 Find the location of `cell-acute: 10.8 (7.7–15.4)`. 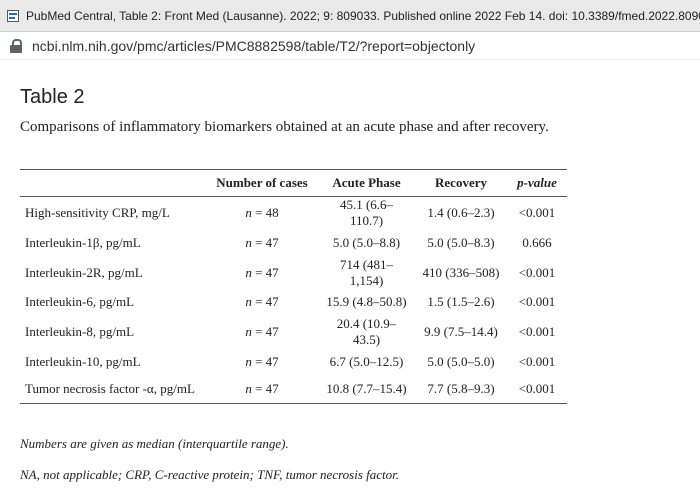

cell-acute: 10.8 (7.7–15.4) is located at coordinates (366, 389).